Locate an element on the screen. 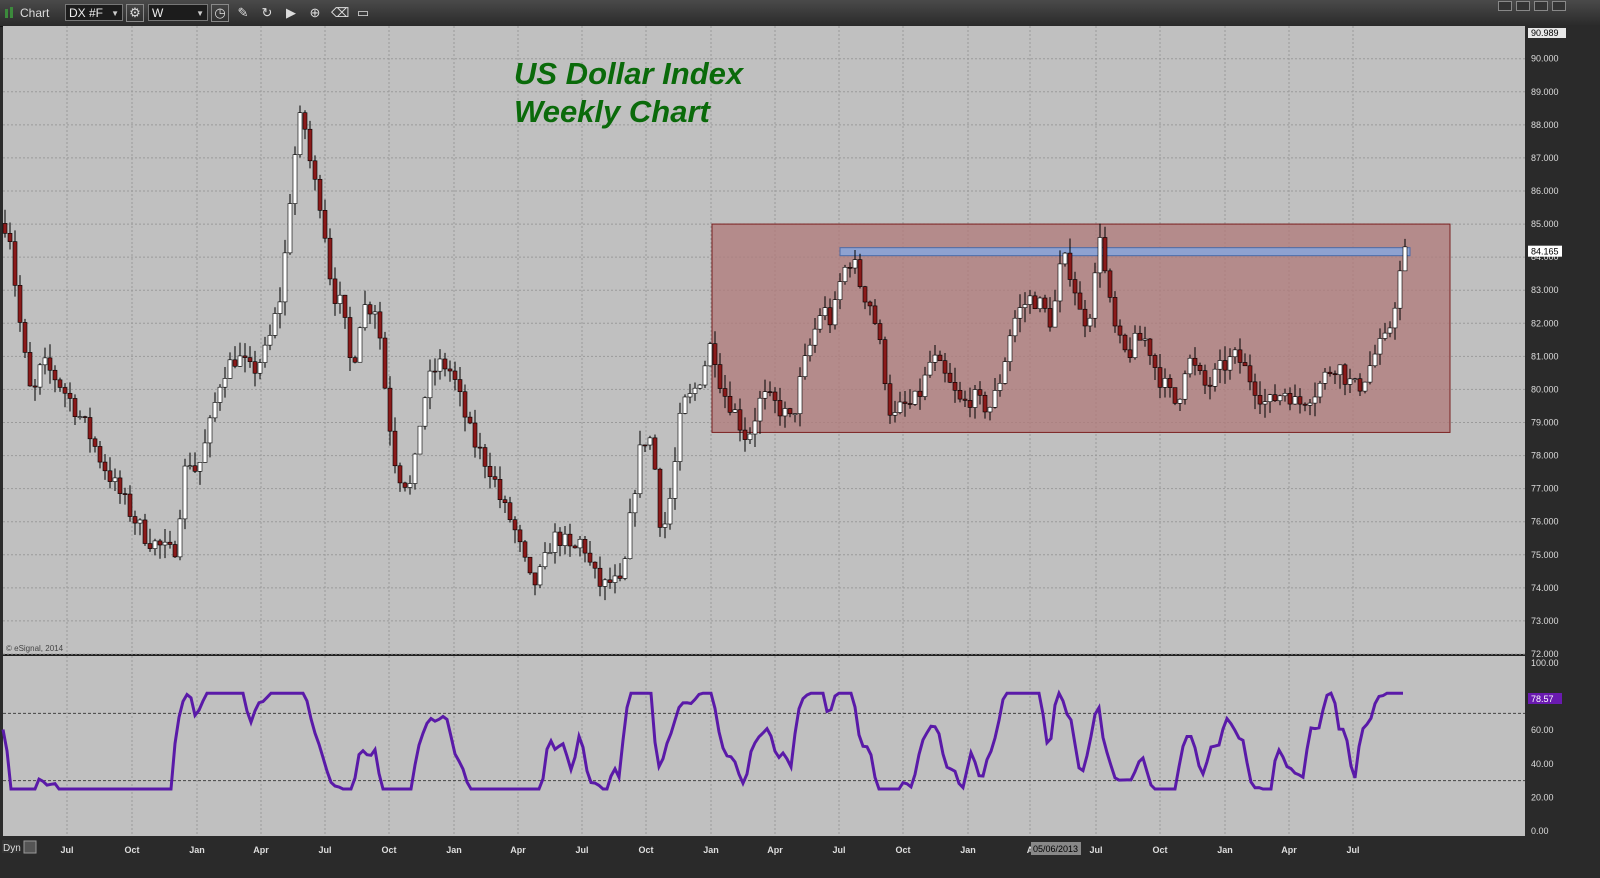 The width and height of the screenshot is (1600, 878). play-icon: ▶ is located at coordinates (291, 12).